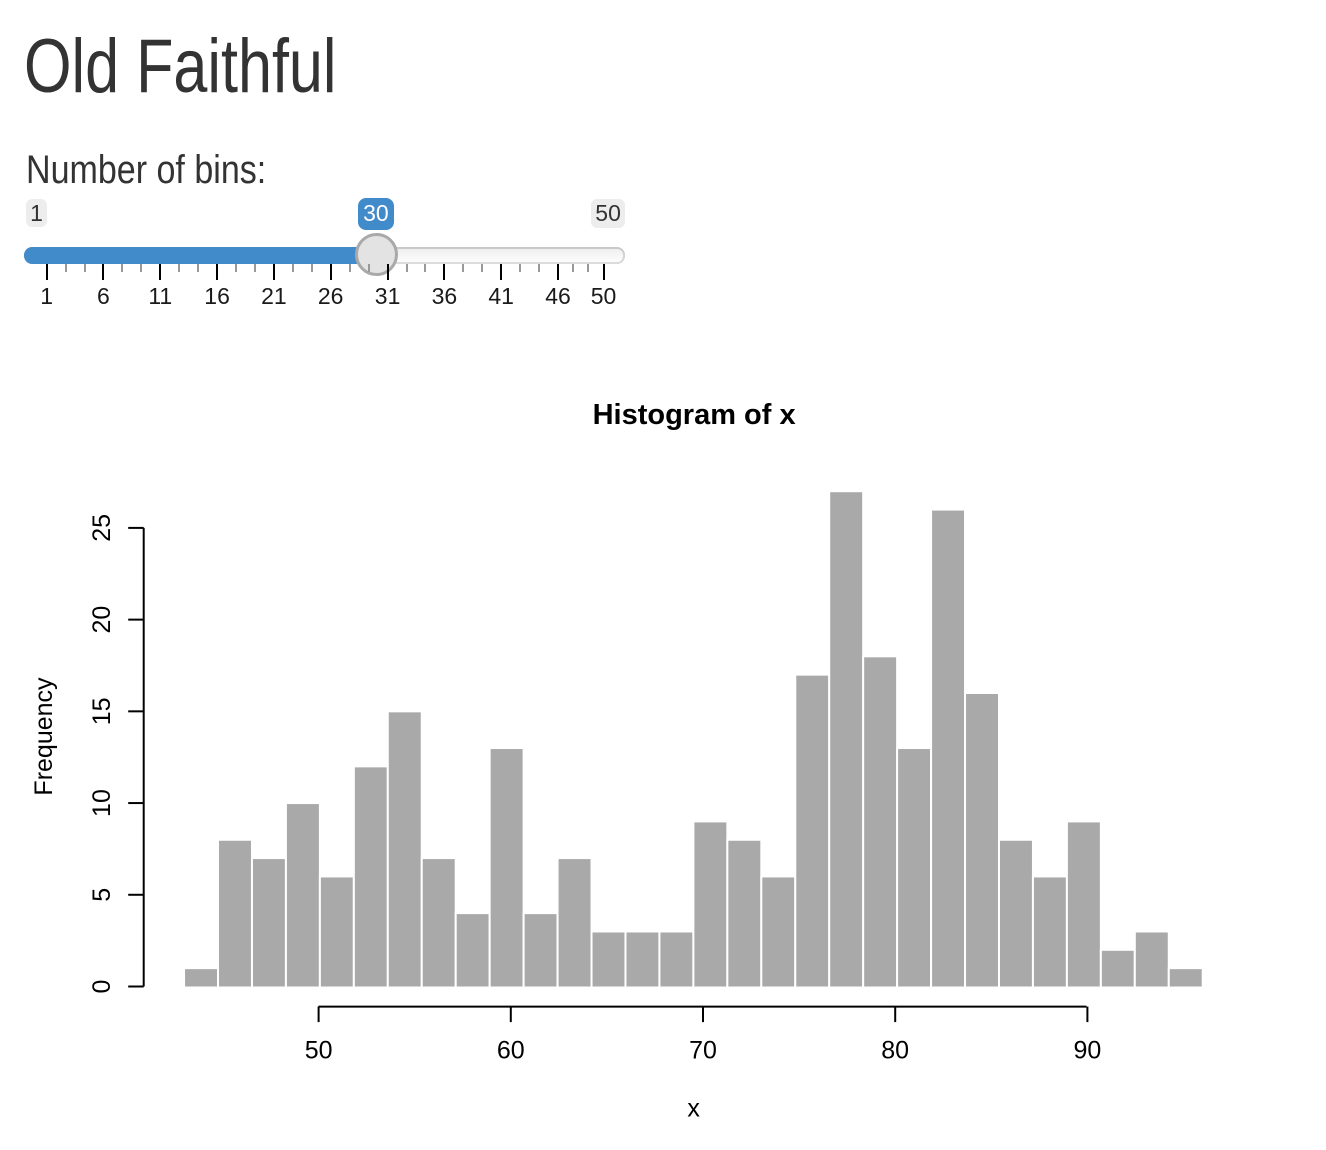 The width and height of the screenshot is (1326, 1150). What do you see at coordinates (1087, 1051) in the screenshot?
I see `svg-text: 90` at bounding box center [1087, 1051].